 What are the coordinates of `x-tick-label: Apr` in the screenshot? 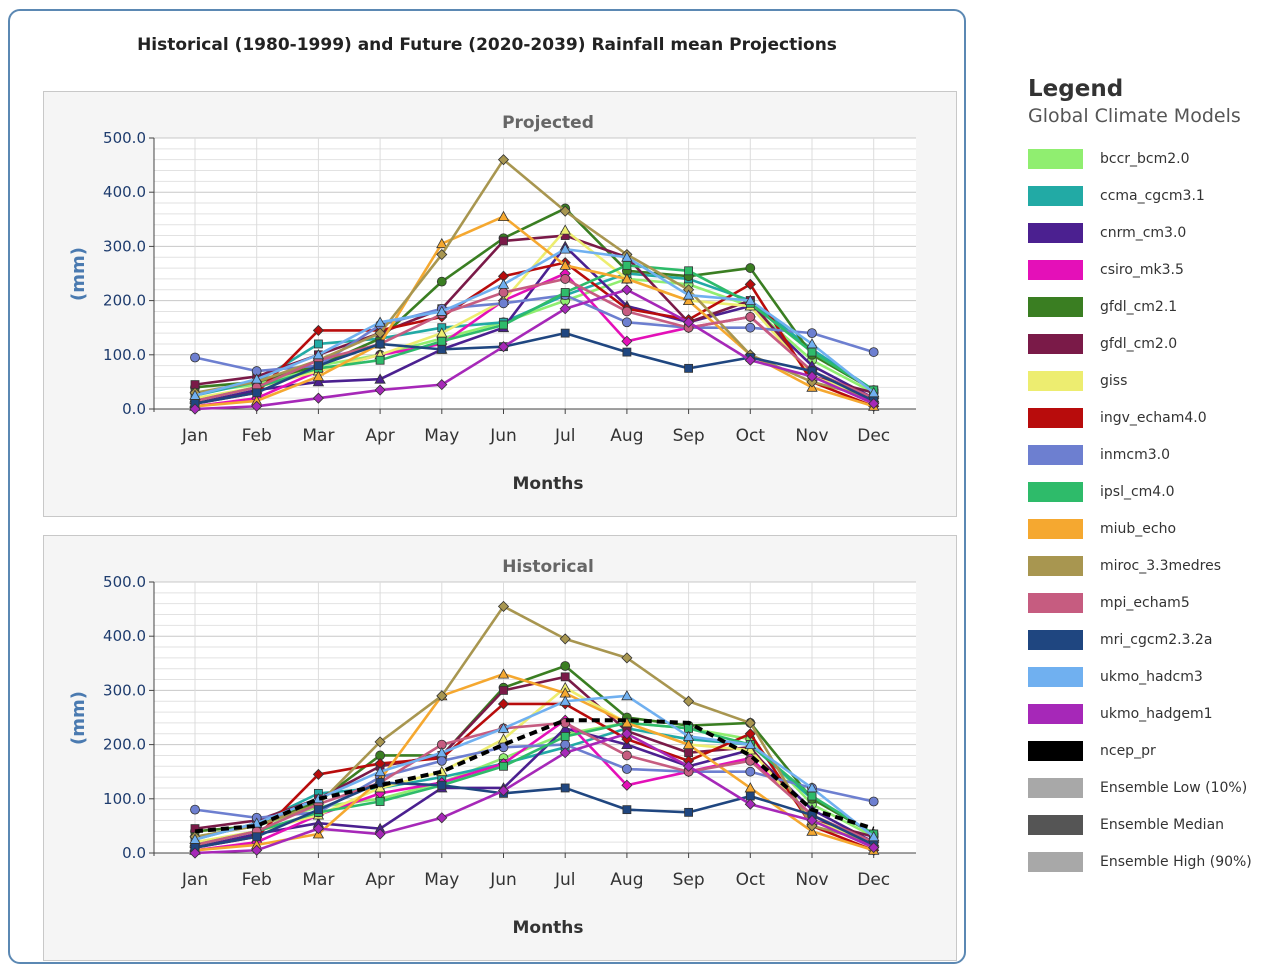 It's located at (379, 880).